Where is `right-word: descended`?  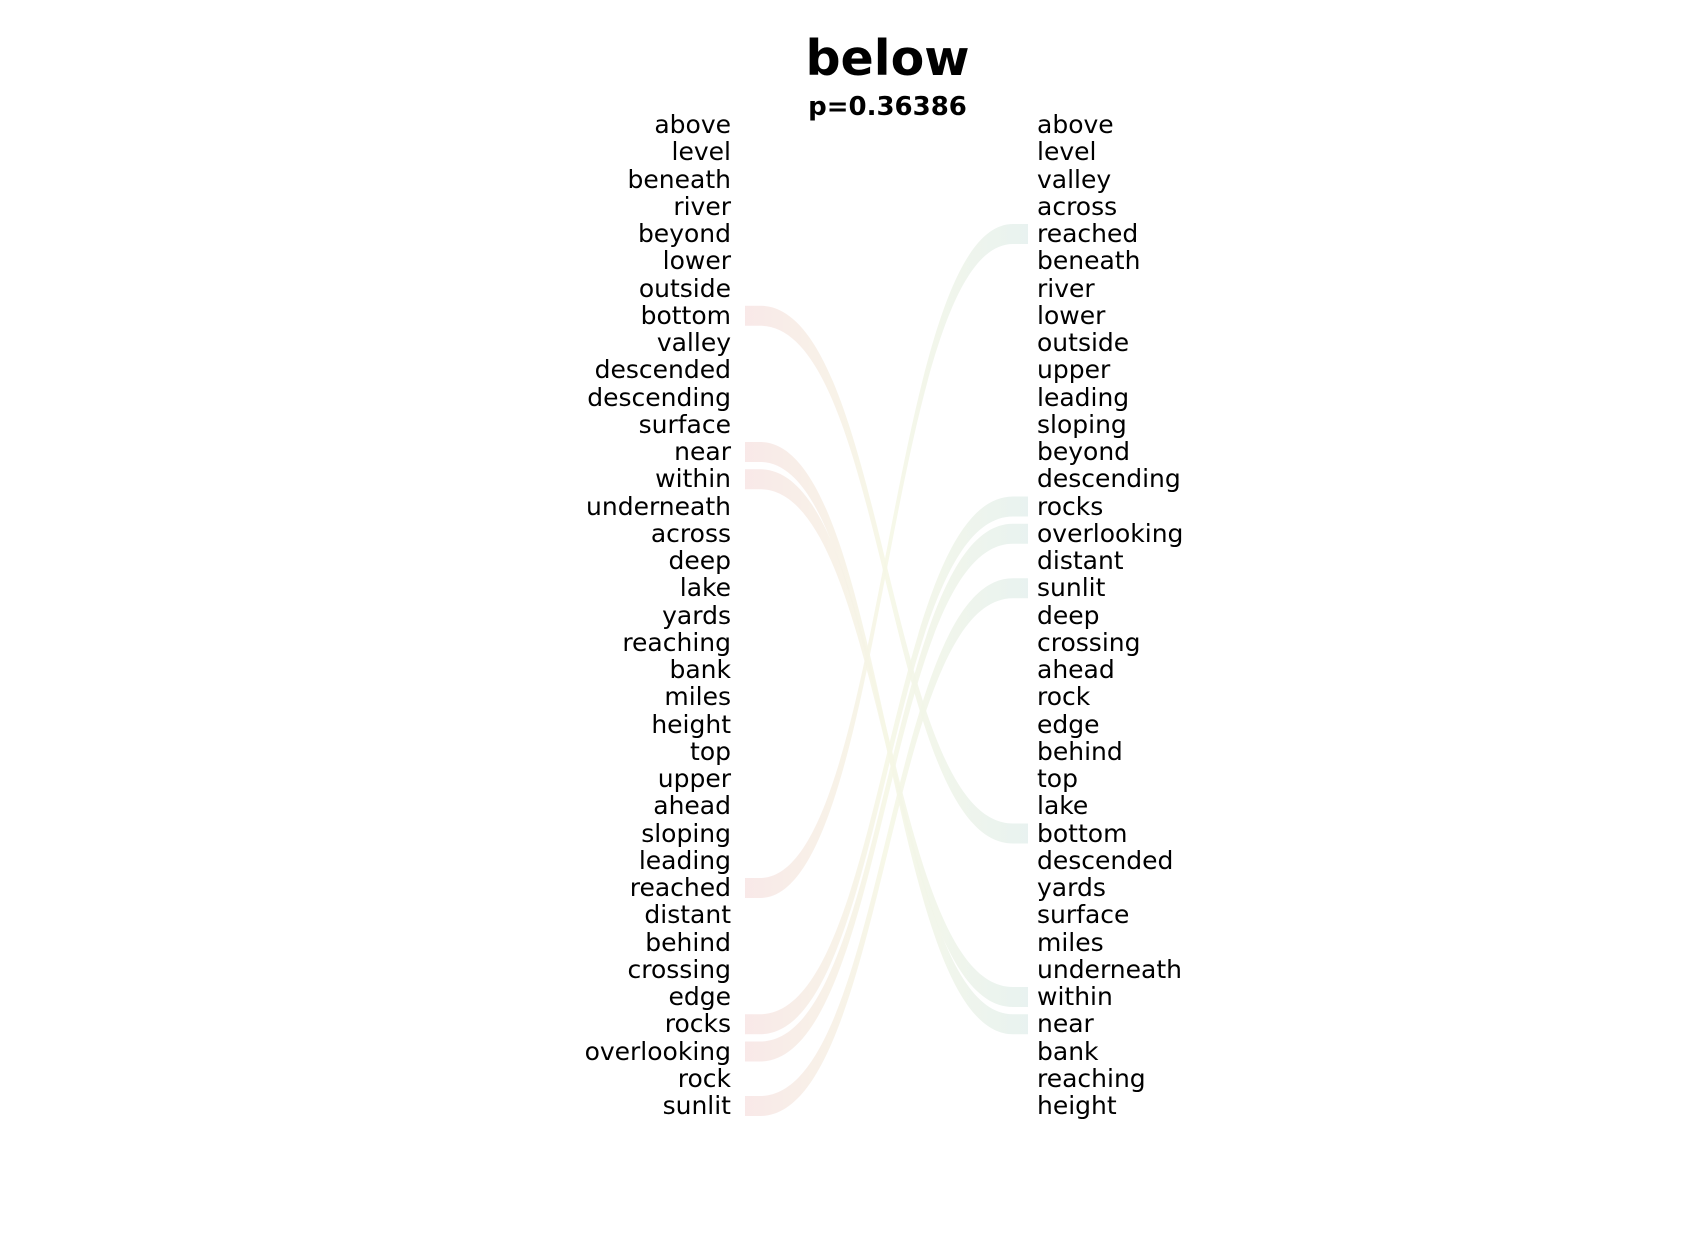
right-word: descended is located at coordinates (1105, 860).